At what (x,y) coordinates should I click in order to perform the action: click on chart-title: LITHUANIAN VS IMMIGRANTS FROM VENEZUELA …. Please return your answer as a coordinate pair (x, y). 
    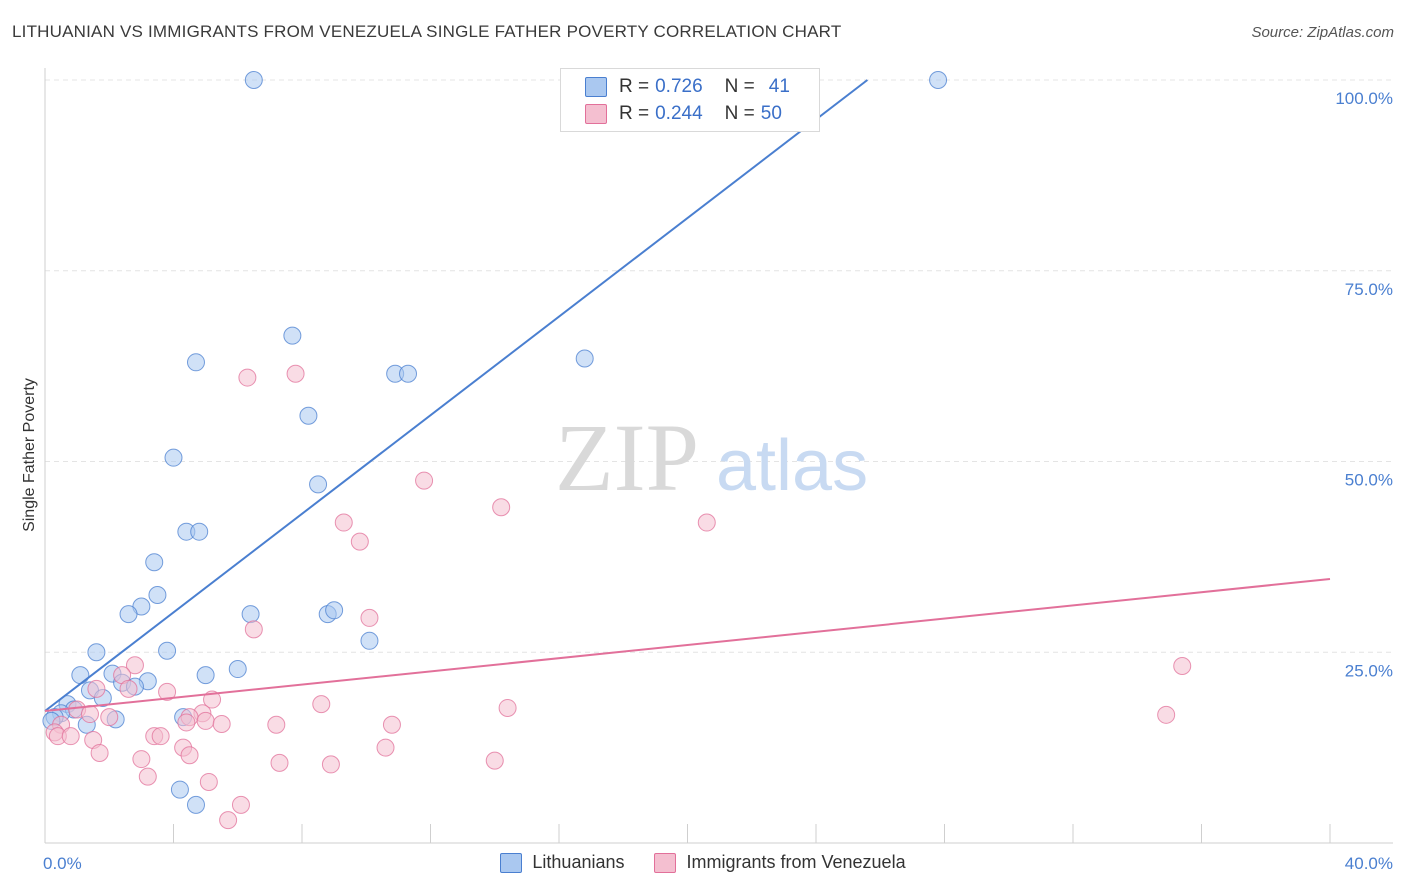
    Looking at the image, I should click on (427, 31).